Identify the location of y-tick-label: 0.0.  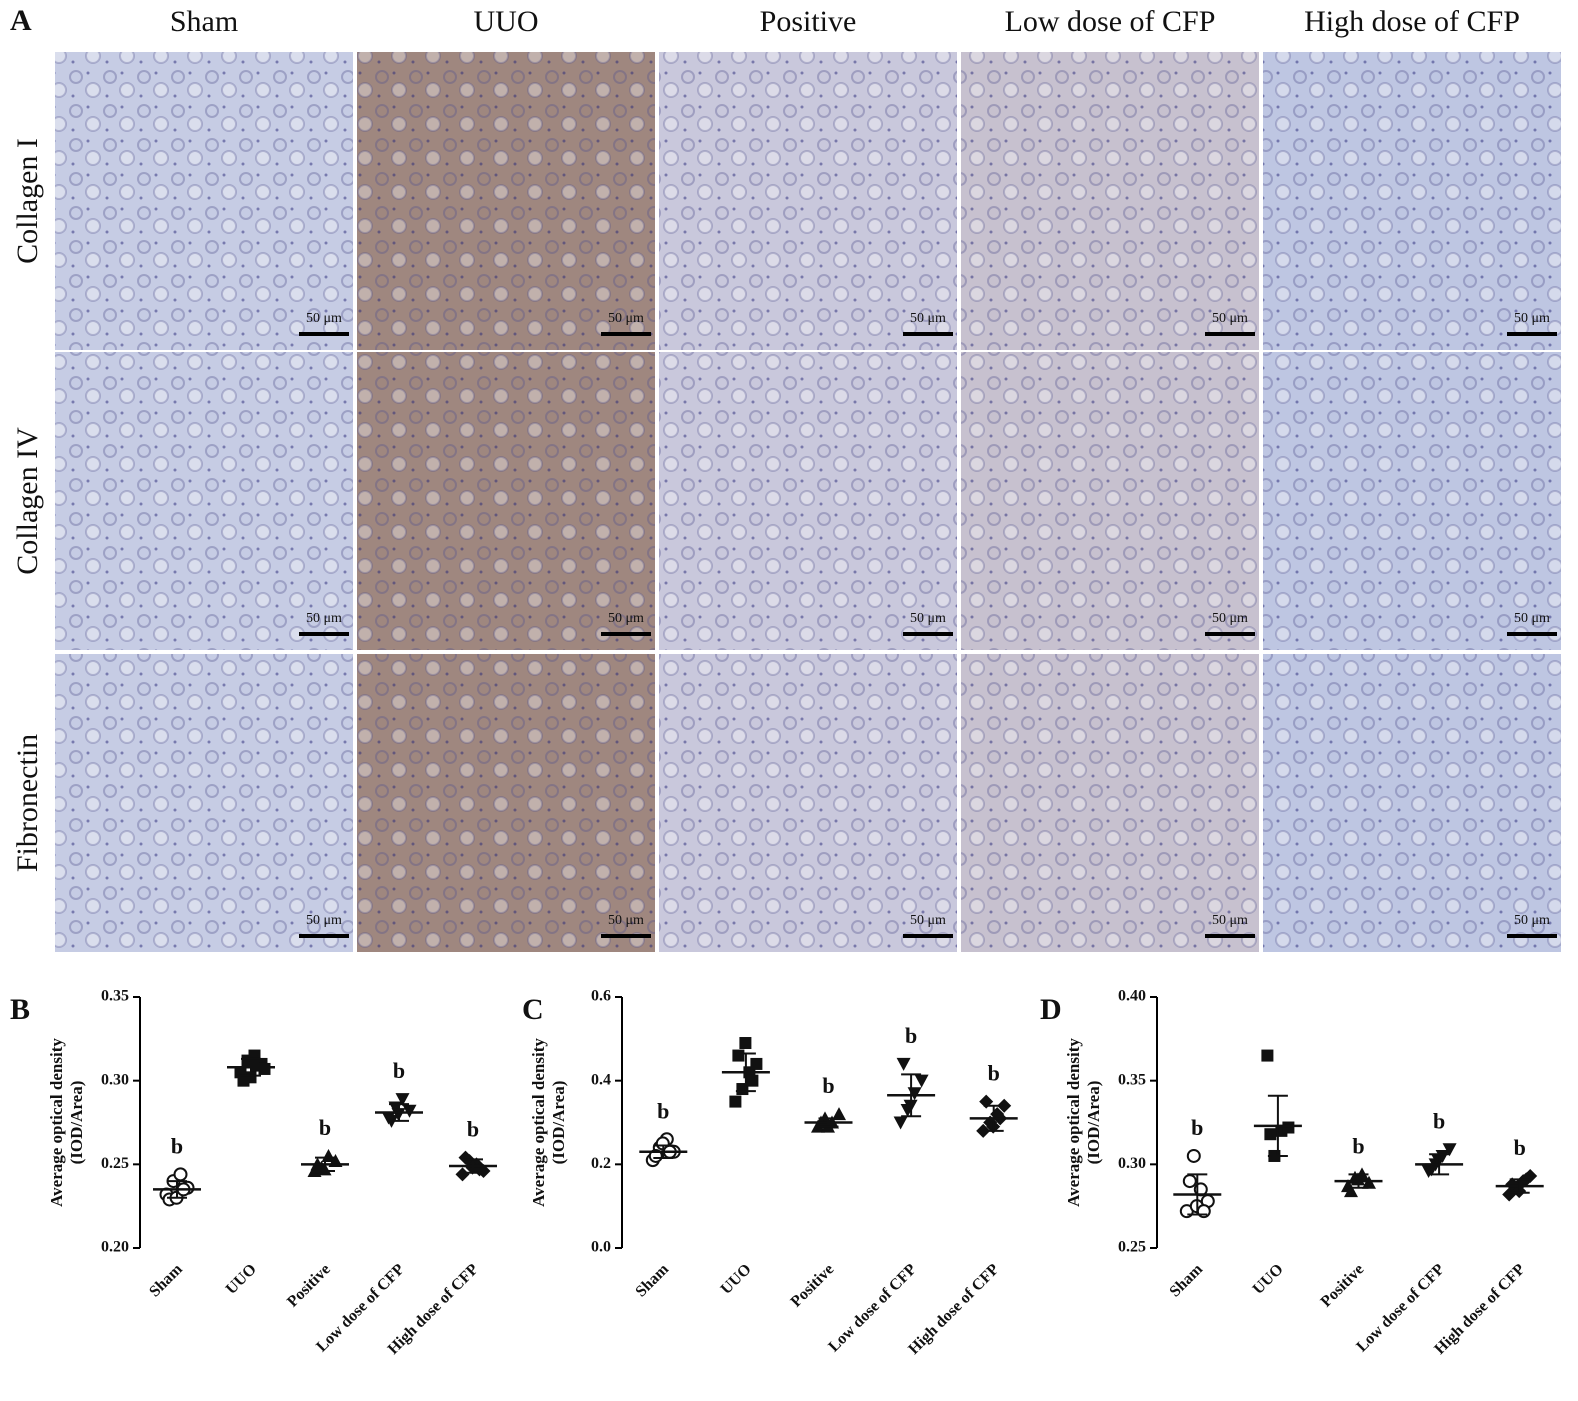
(601, 1247).